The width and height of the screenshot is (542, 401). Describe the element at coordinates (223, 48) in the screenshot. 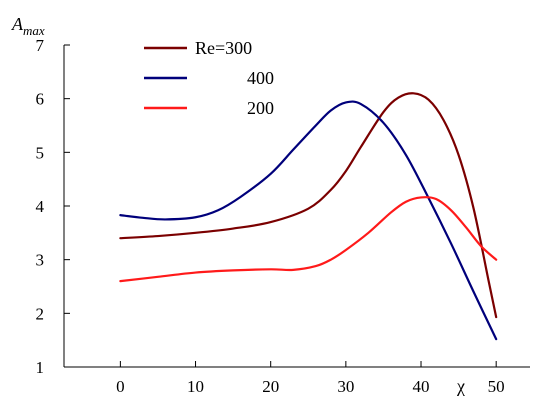

I see `legend-label-0: Re=300` at that location.